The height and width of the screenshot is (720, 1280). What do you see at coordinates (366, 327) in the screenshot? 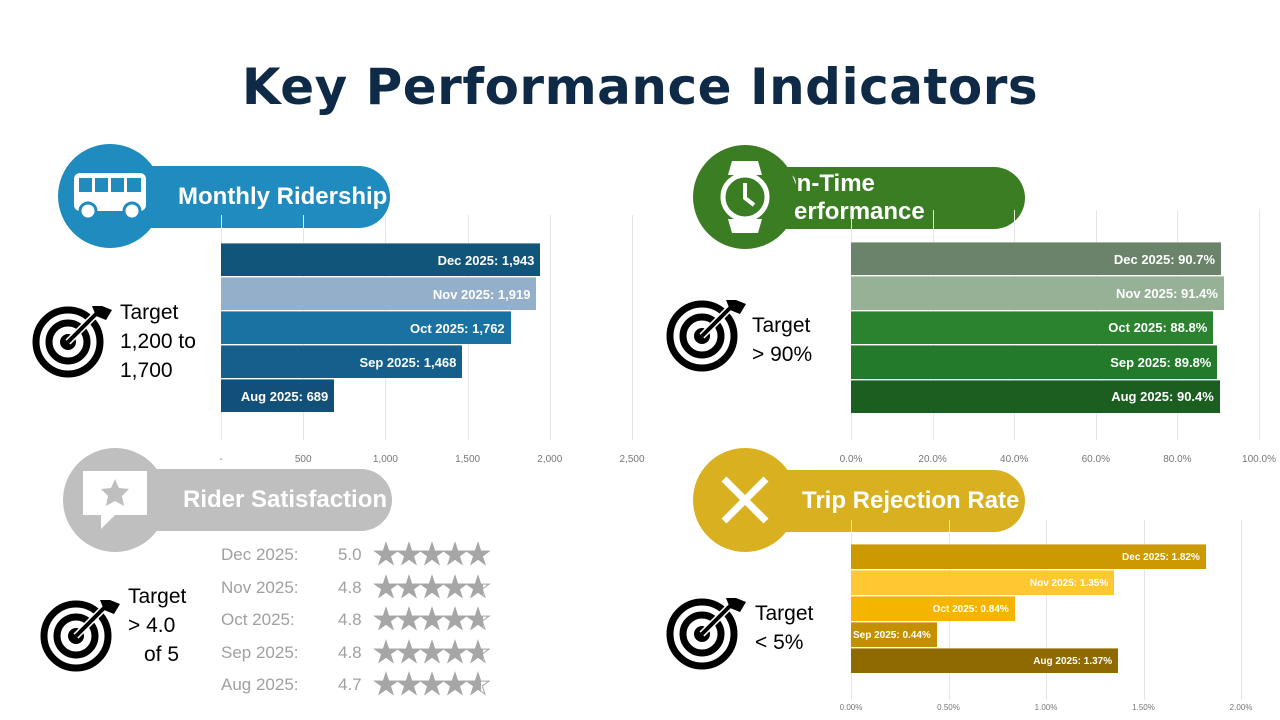
I see `bar-oct-2025: Oct 2025: 1,762` at bounding box center [366, 327].